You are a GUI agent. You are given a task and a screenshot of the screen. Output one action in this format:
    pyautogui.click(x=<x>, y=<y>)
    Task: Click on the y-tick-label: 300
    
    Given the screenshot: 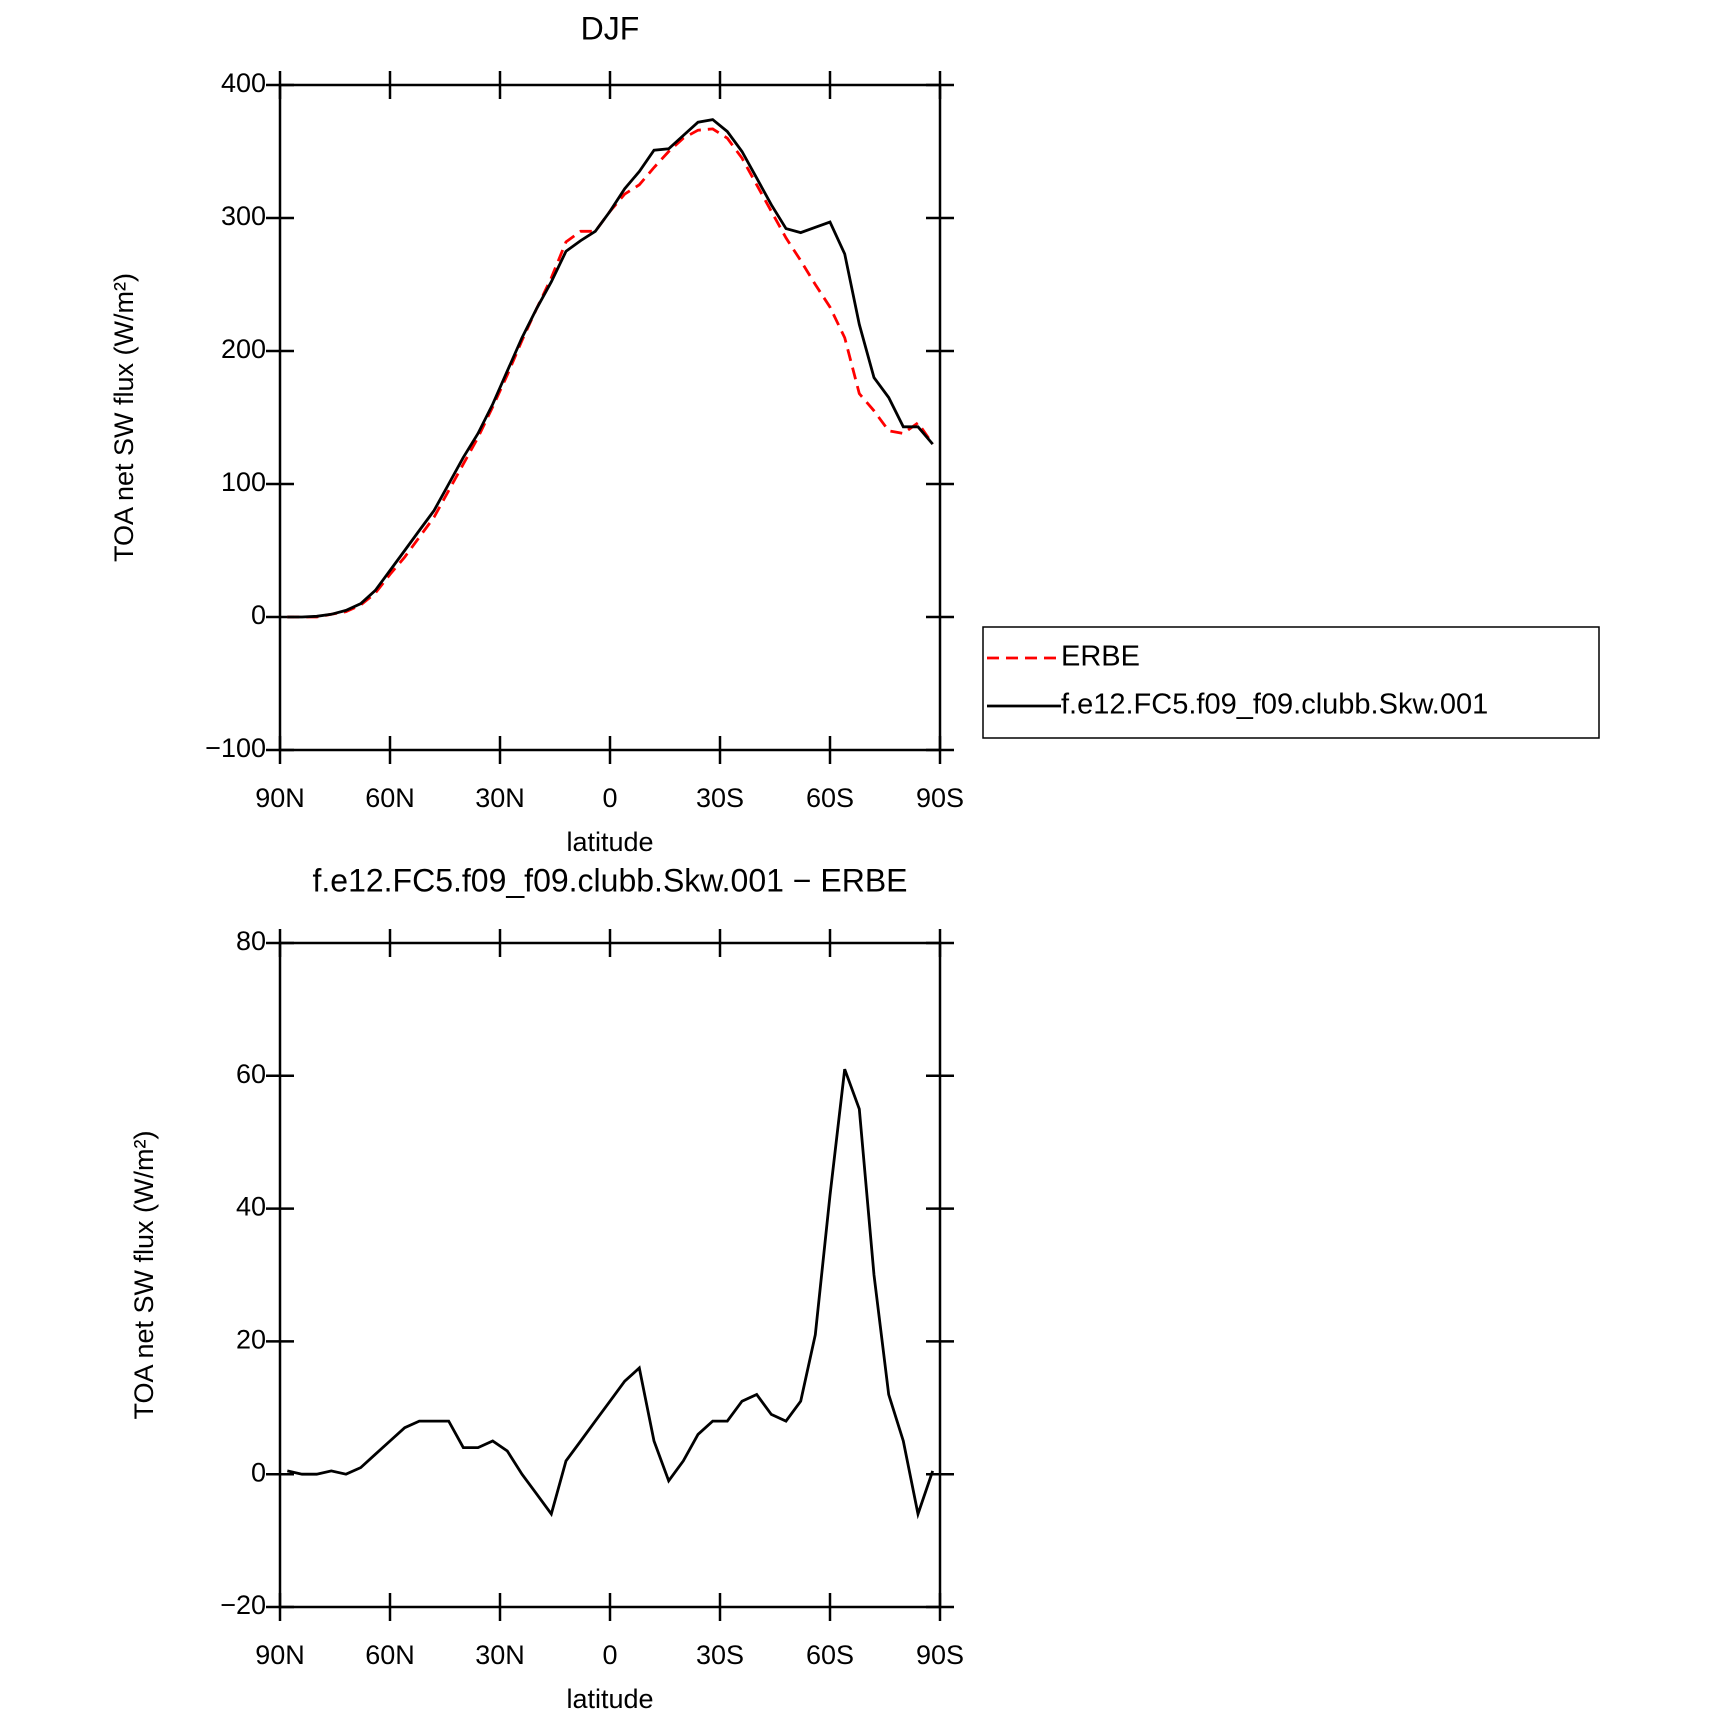 What is the action you would take?
    pyautogui.click(x=243, y=216)
    